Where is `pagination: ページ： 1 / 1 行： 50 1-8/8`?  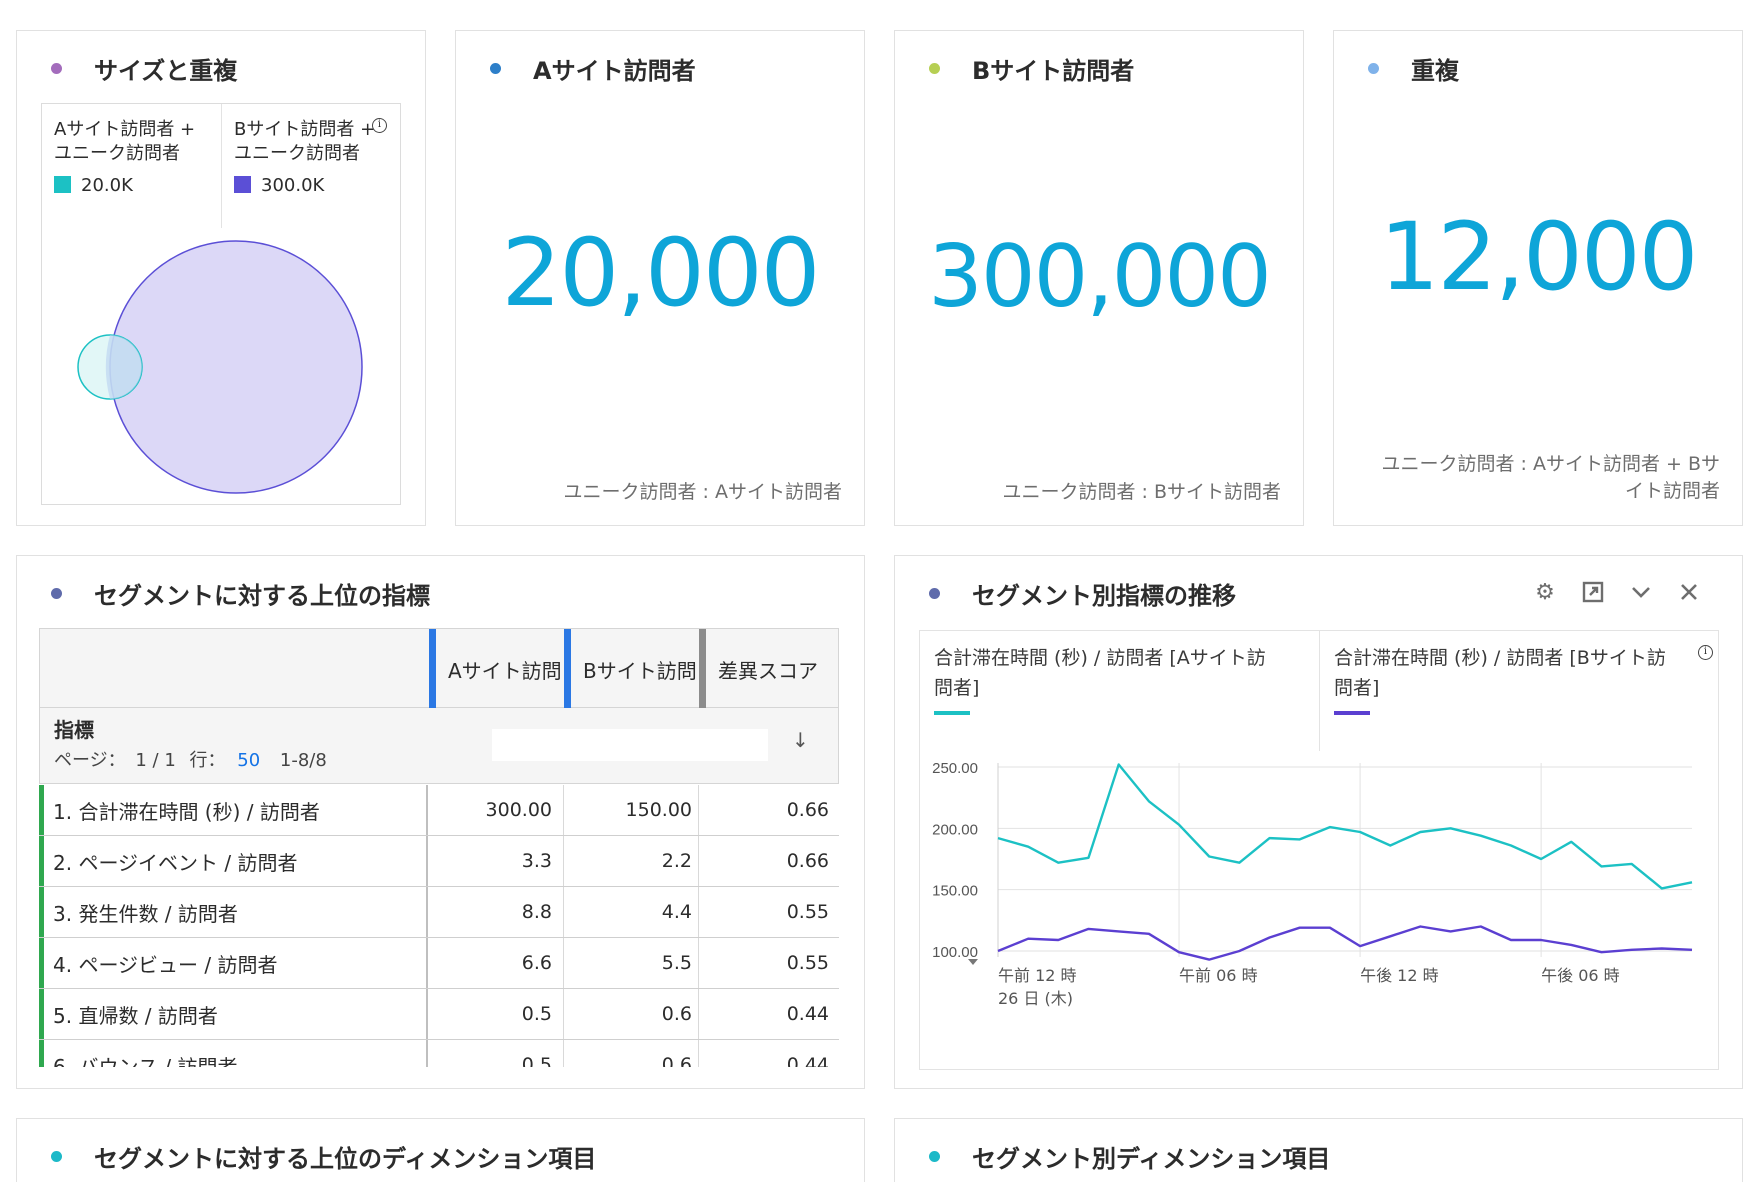
pagination: ページ： 1 / 1 行： 50 1-8/8 is located at coordinates (190, 759).